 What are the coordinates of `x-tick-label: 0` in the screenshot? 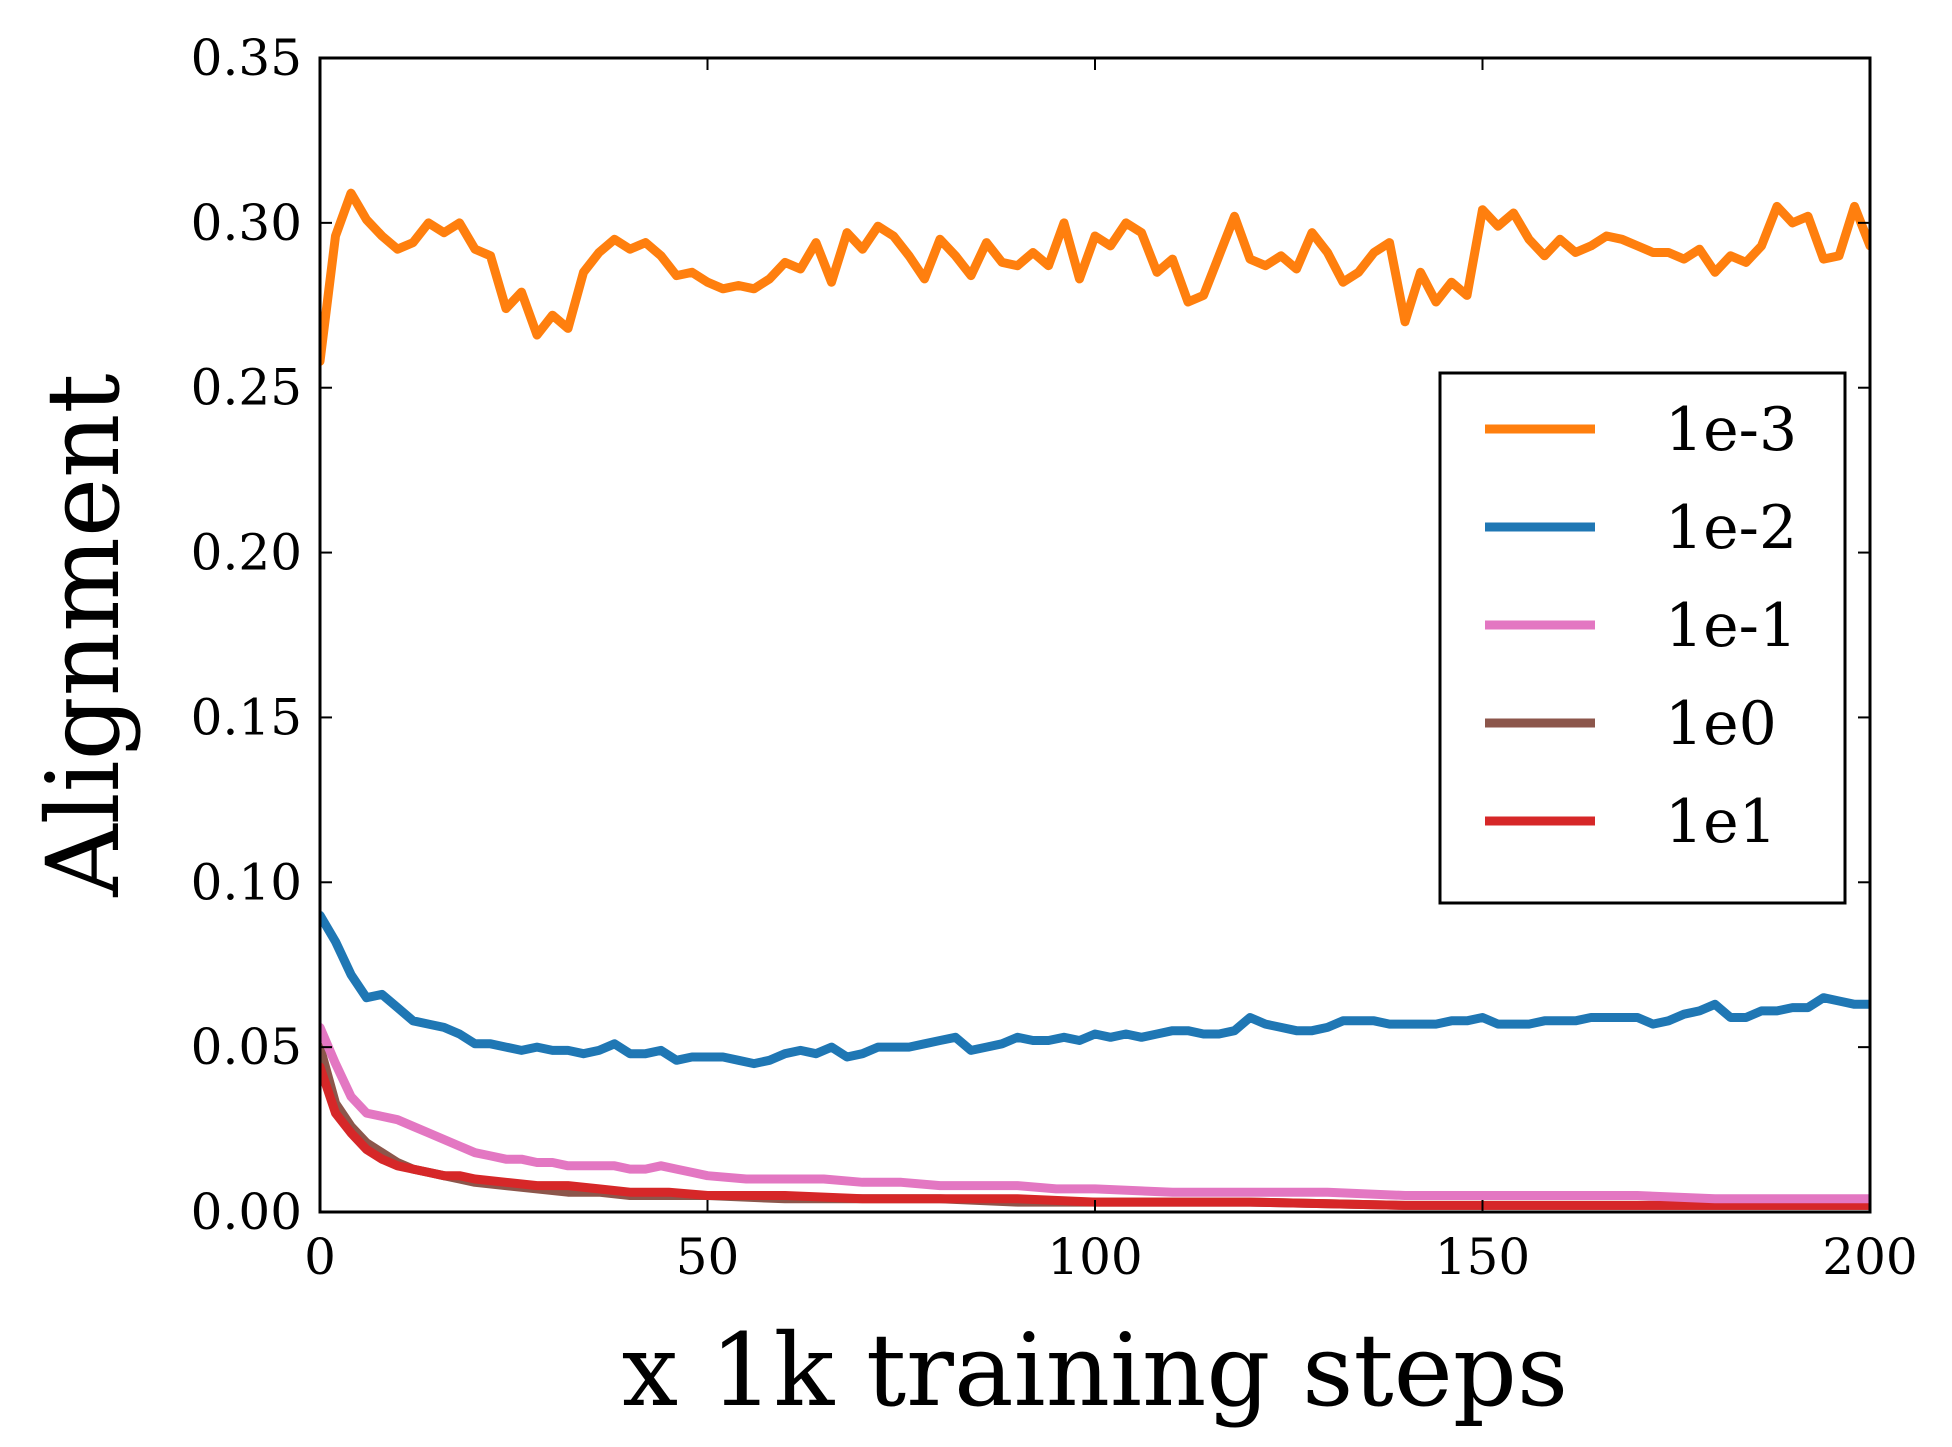 It's located at (320, 1257).